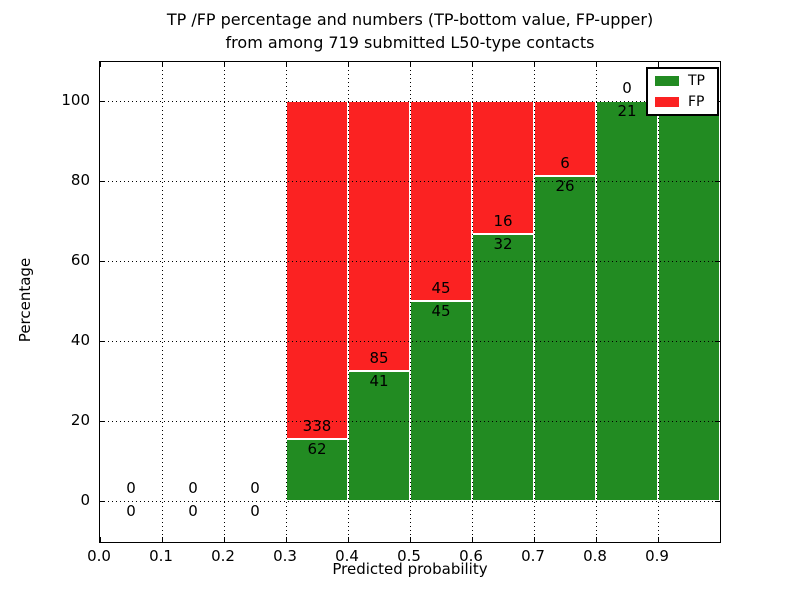 This screenshot has width=800, height=600. What do you see at coordinates (565, 163) in the screenshot?
I see `bar-count-label-fp: 6` at bounding box center [565, 163].